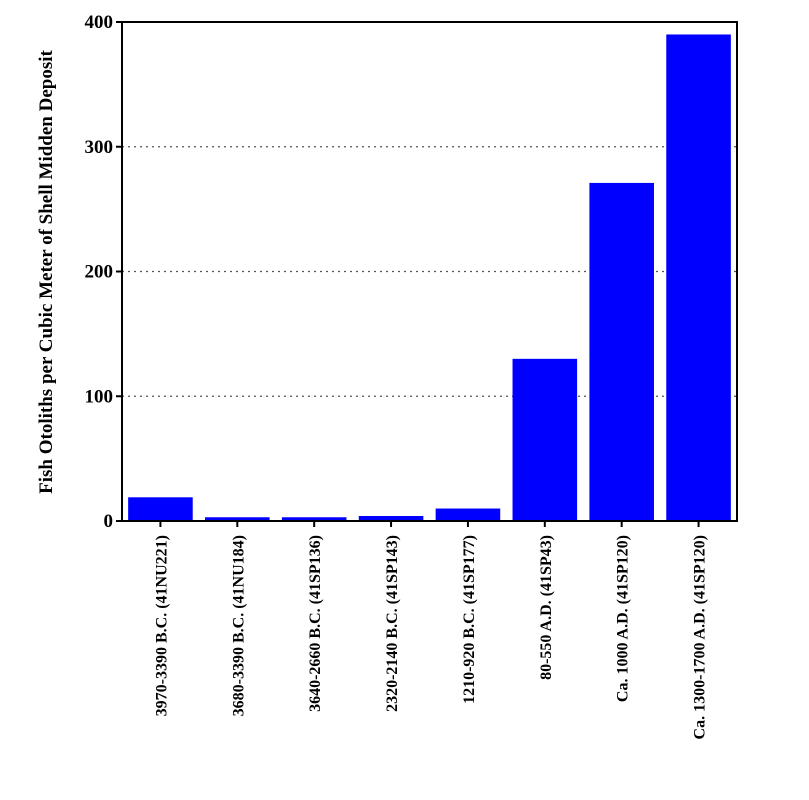 The height and width of the screenshot is (800, 809). What do you see at coordinates (99, 272) in the screenshot?
I see `y-tick-label: 200` at bounding box center [99, 272].